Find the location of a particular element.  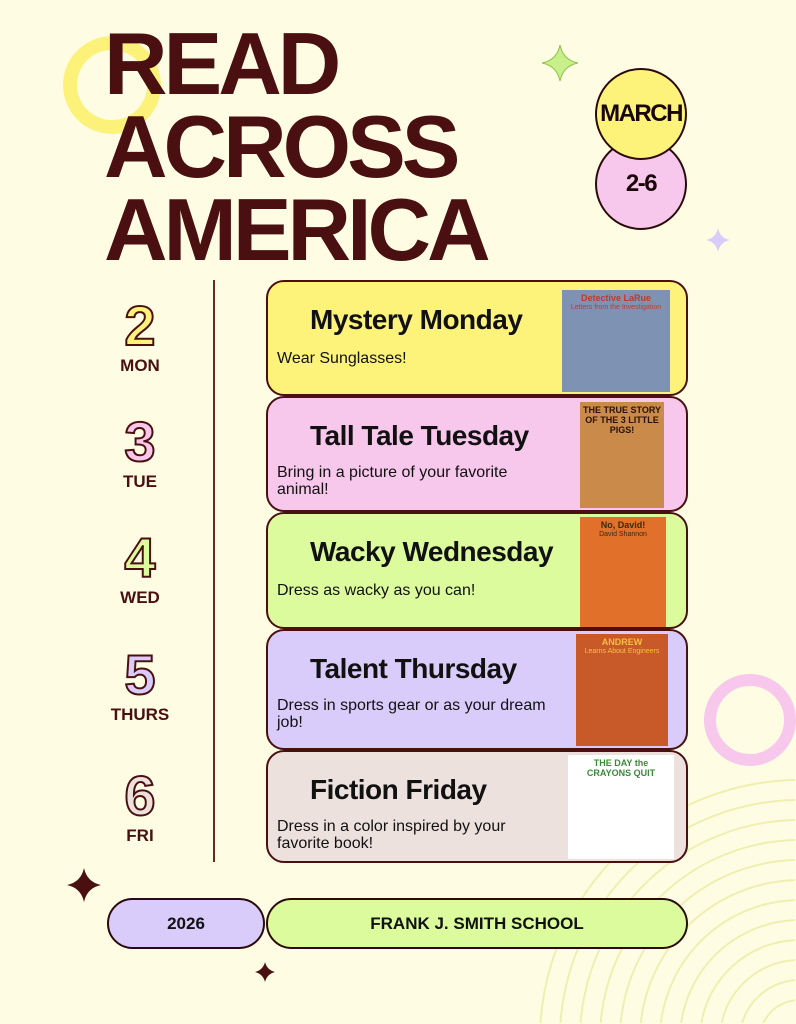

day-label-wed: 4 WED is located at coordinates (140, 567).